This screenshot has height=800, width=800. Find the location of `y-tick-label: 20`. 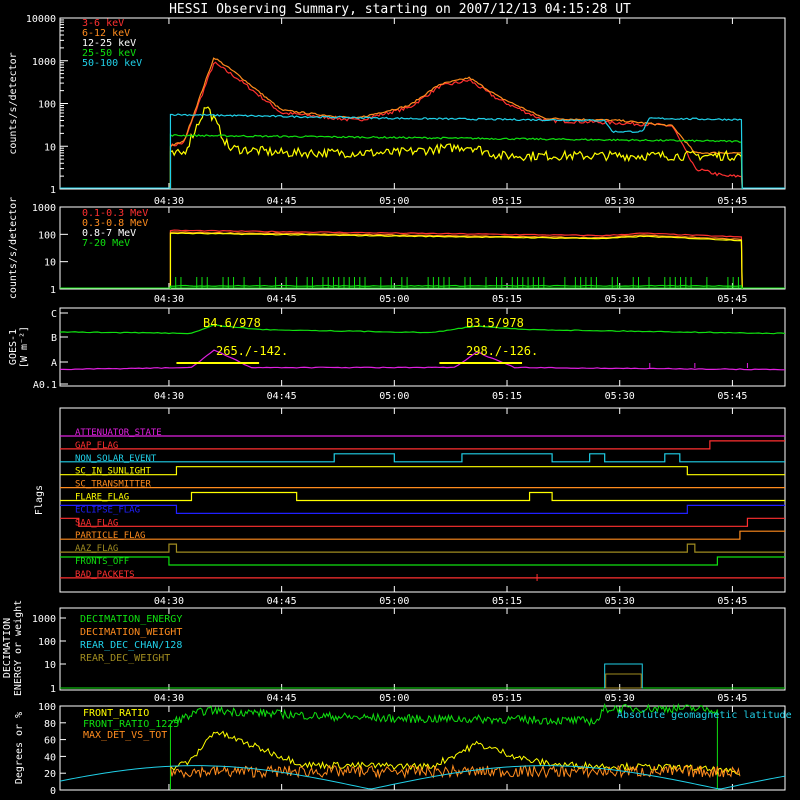

y-tick-label: 20 is located at coordinates (50, 774).